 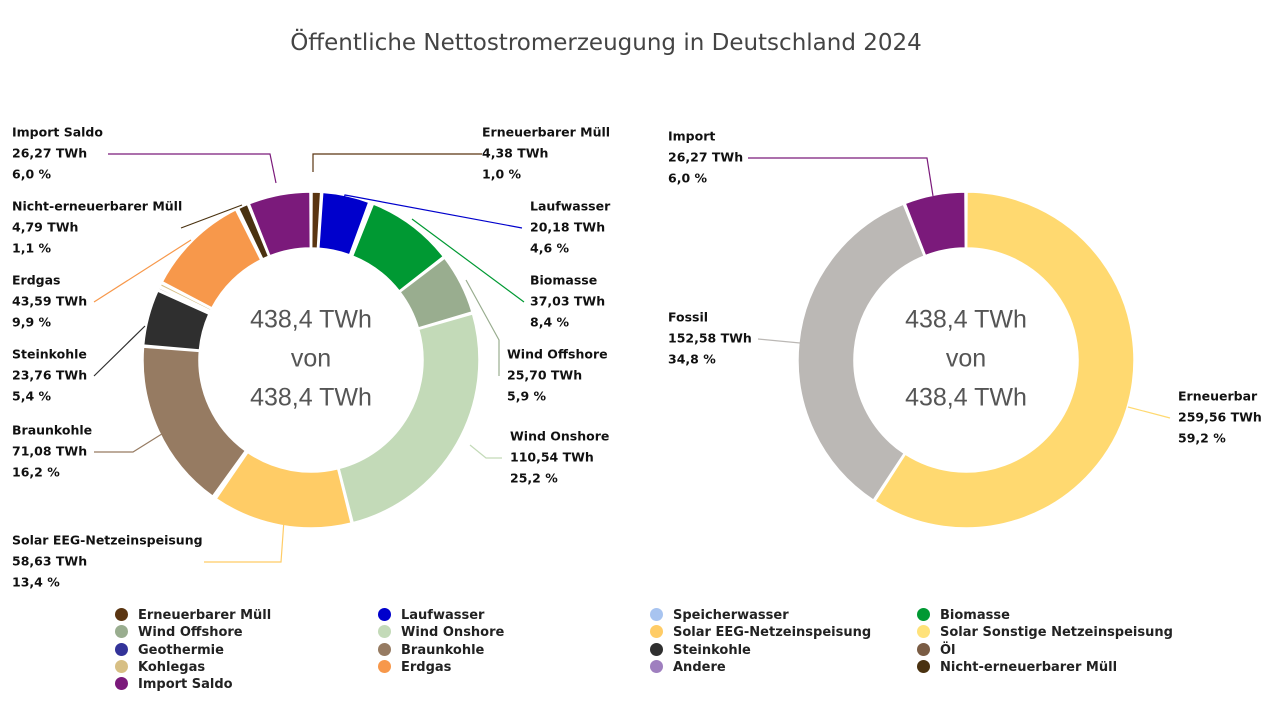 I want to click on slice-speicherwasser, so click(x=361, y=229).